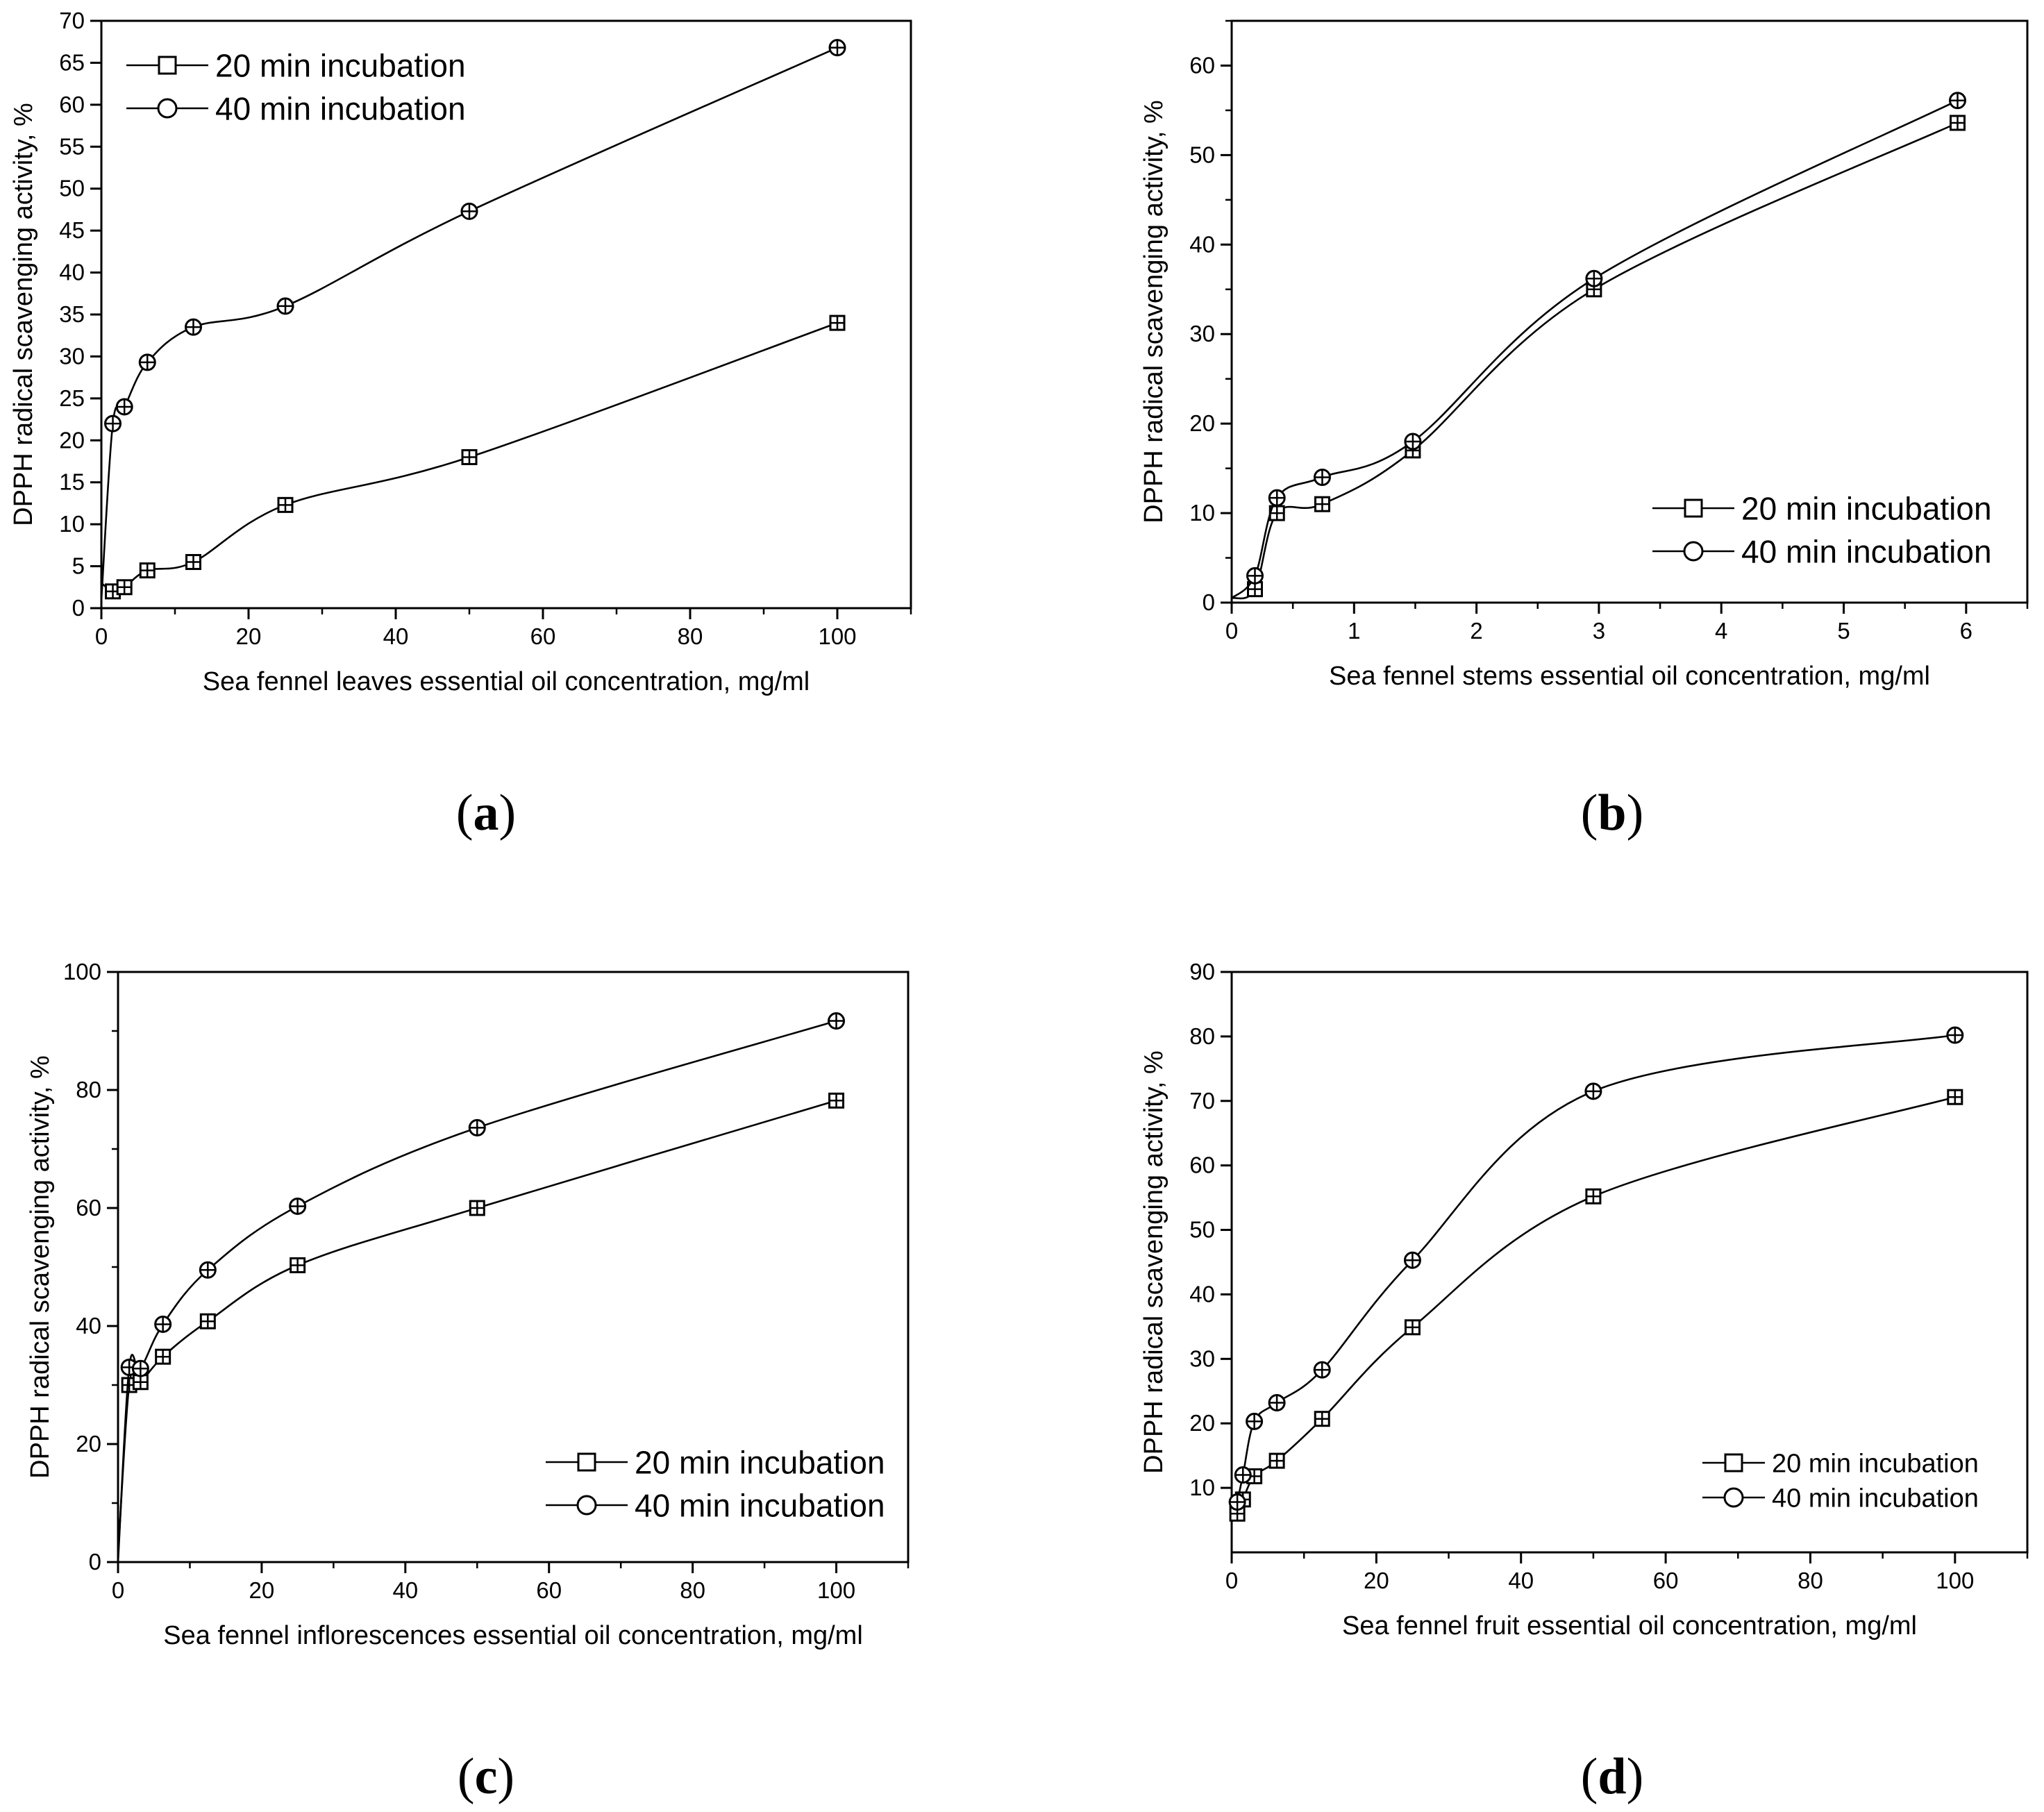  I want to click on panel-label-d: (d), so click(1612, 1776).